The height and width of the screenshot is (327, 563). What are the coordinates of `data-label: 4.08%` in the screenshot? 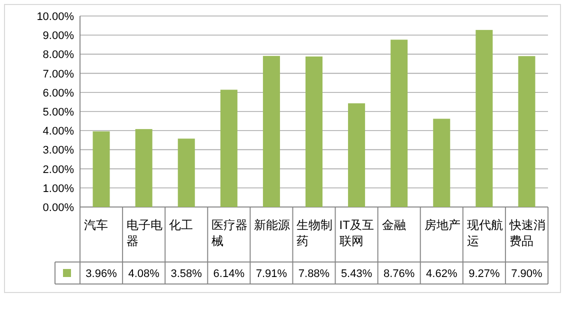 It's located at (144, 274).